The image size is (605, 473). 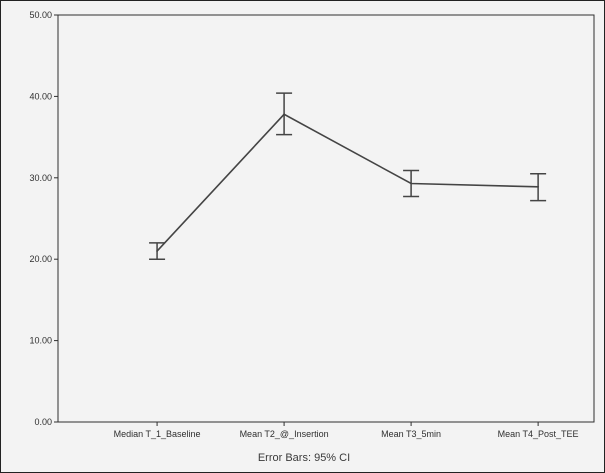 I want to click on error-bars-note: Error Bars: 95% CI, so click(x=304, y=458).